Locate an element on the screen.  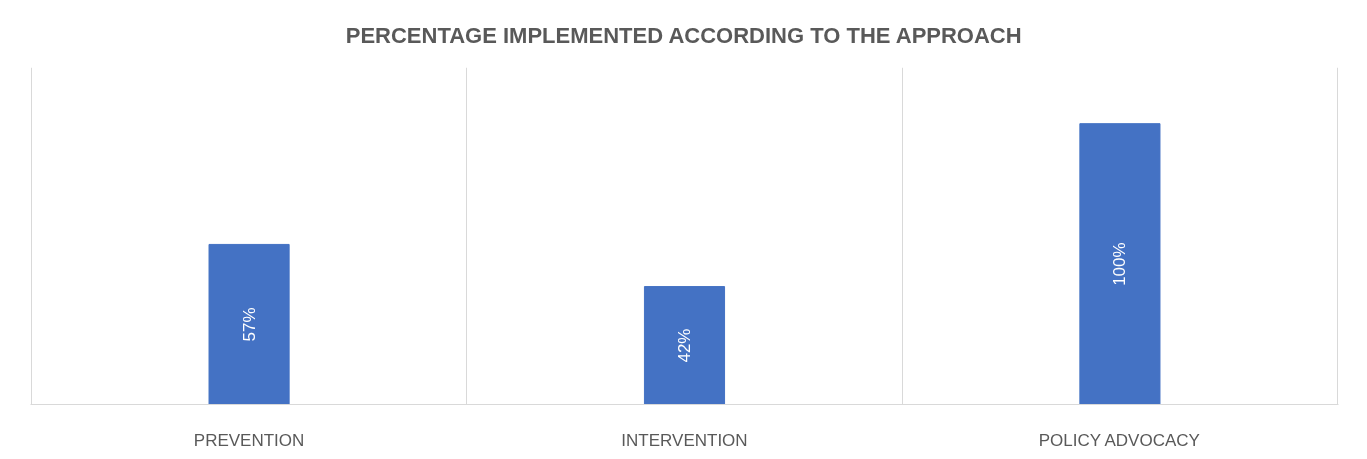
x-tick-label: INTERVENTION is located at coordinates (684, 440).